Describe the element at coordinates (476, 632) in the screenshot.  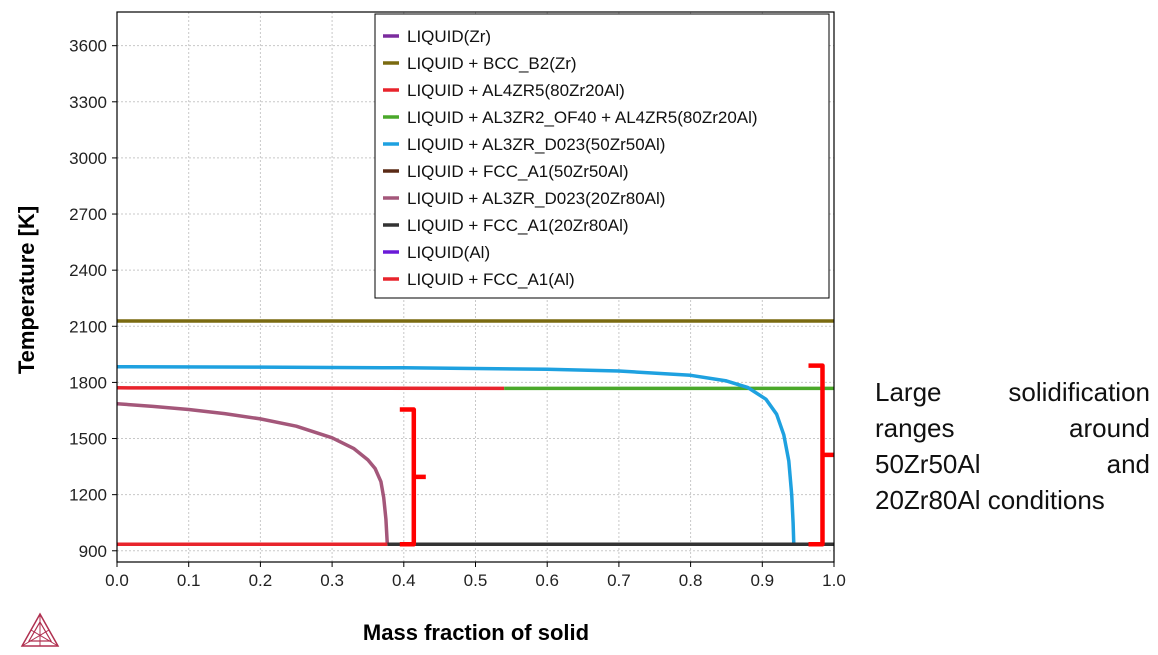
I see `x-axis-label: Mass fraction of solid` at that location.